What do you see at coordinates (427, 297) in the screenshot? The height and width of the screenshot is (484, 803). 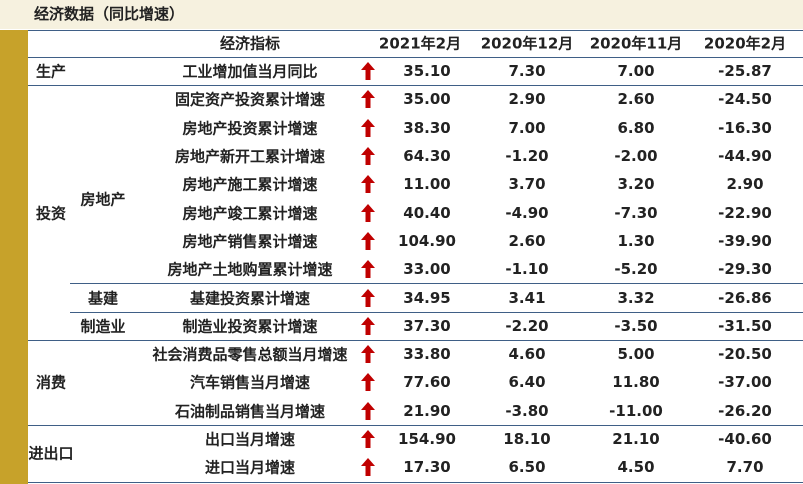 I see `value-cell: 34.95` at bounding box center [427, 297].